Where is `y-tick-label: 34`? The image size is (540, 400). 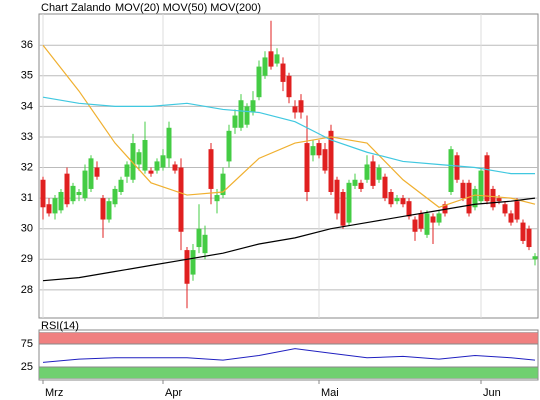
y-tick-label: 34 is located at coordinates (27, 106).